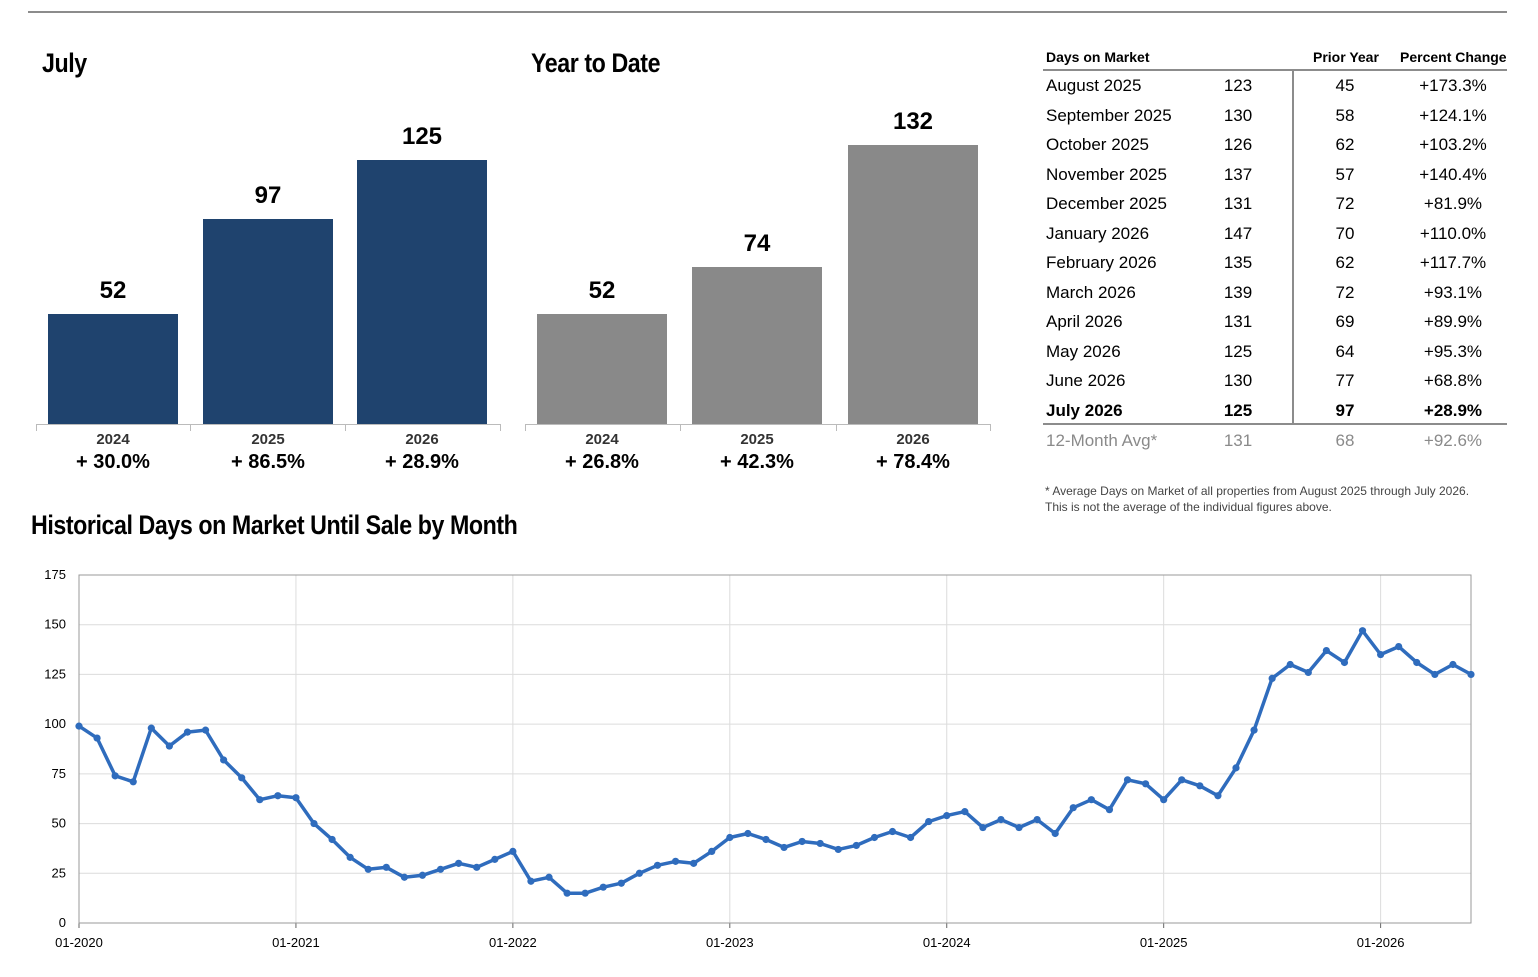 This screenshot has height=977, width=1538. What do you see at coordinates (757, 462) in the screenshot?
I see `ytd-bar-change-2025: + 42.3%` at bounding box center [757, 462].